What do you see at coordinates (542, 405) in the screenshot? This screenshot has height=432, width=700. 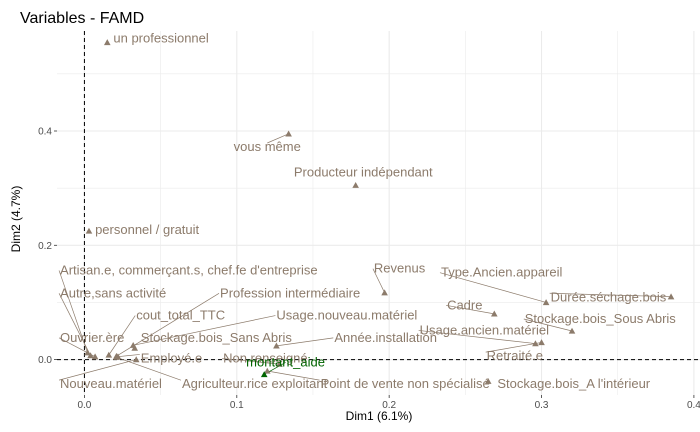 I see `x-tick-label: 0.3` at bounding box center [542, 405].